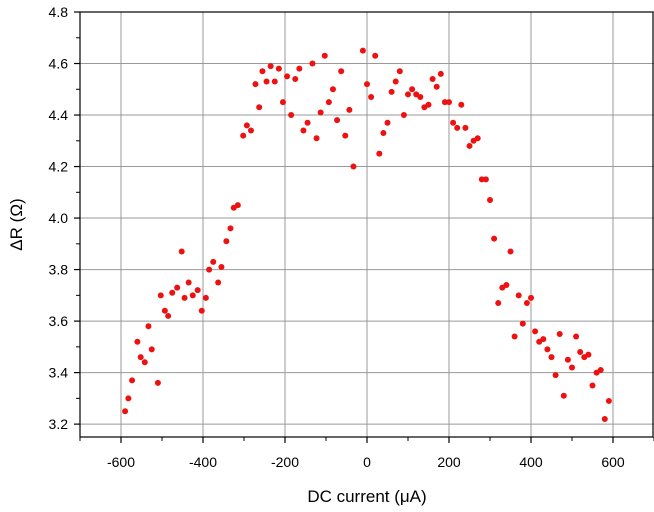  What do you see at coordinates (531, 462) in the screenshot?
I see `x-tick-label: 400` at bounding box center [531, 462].